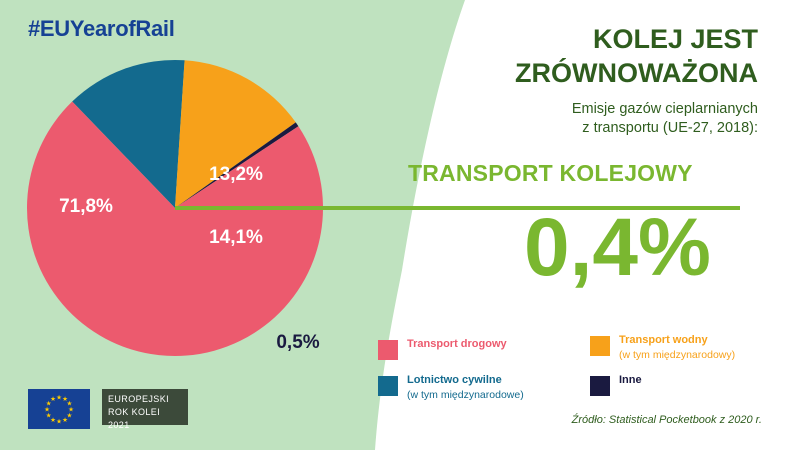 This screenshot has width=800, height=450. Describe the element at coordinates (128, 134) in the screenshot. I see `pie-slice-aviation` at that location.